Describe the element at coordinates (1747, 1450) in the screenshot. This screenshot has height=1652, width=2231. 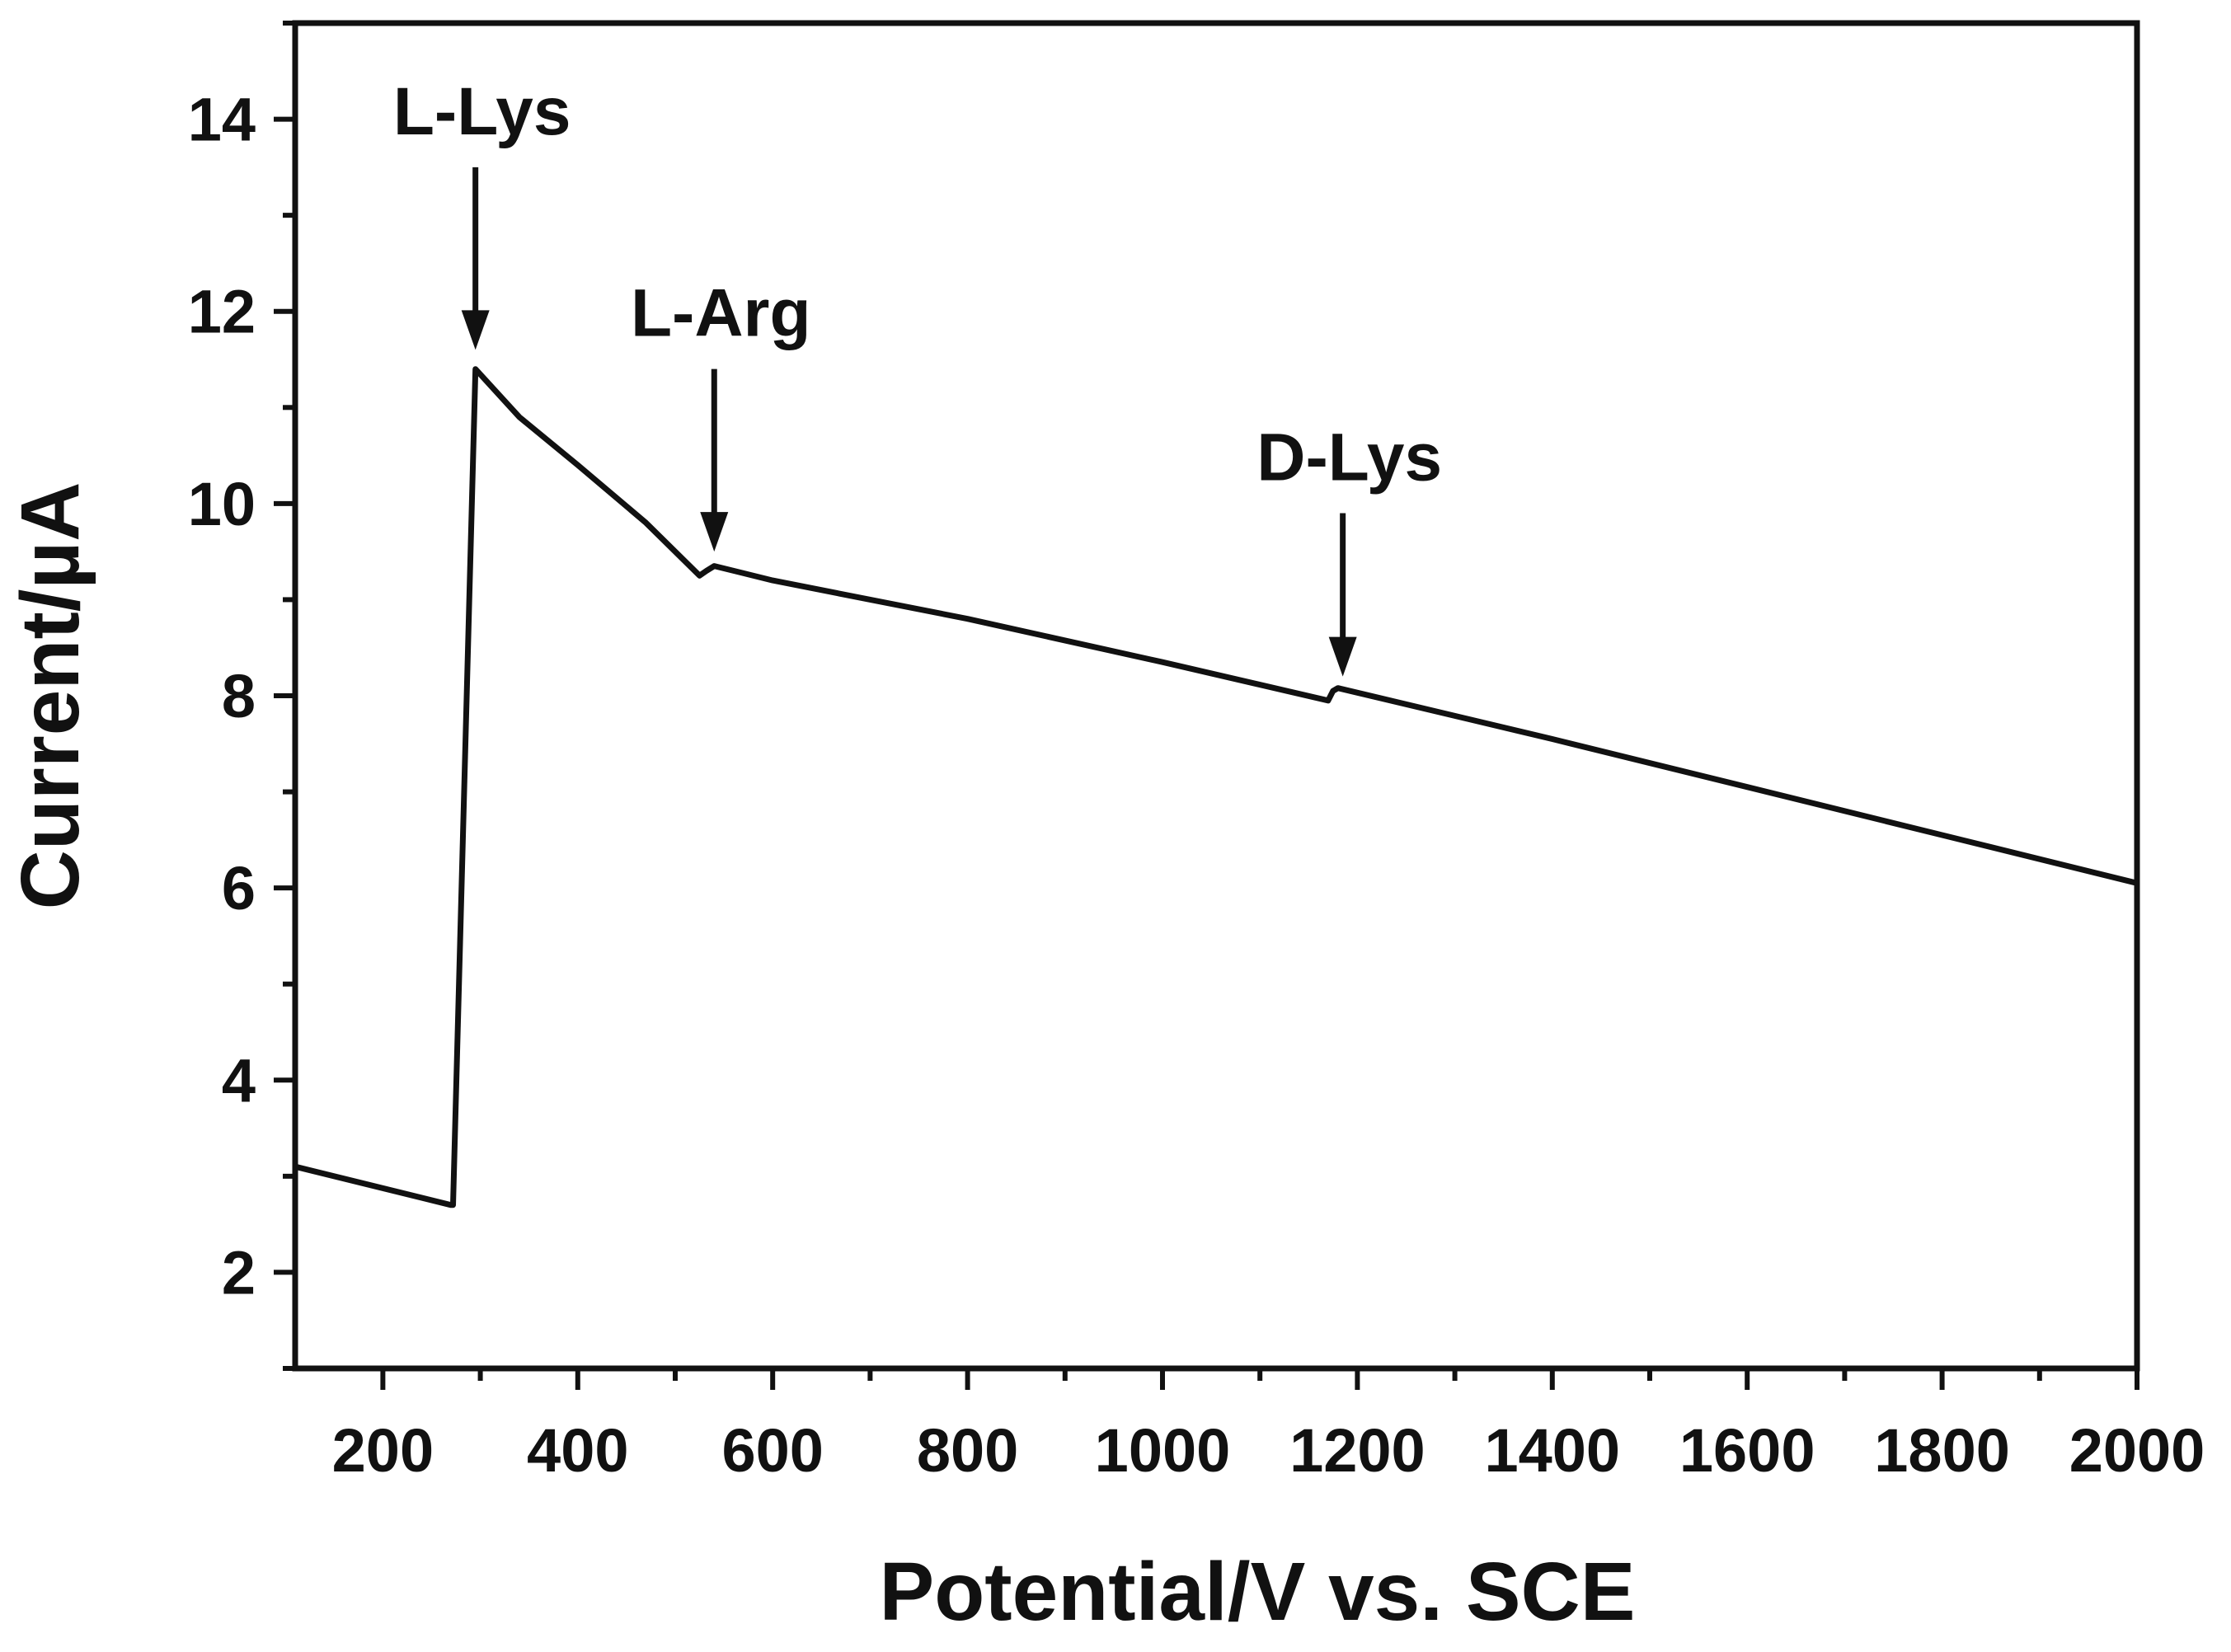
I see `x-tick-label: 1600` at that location.